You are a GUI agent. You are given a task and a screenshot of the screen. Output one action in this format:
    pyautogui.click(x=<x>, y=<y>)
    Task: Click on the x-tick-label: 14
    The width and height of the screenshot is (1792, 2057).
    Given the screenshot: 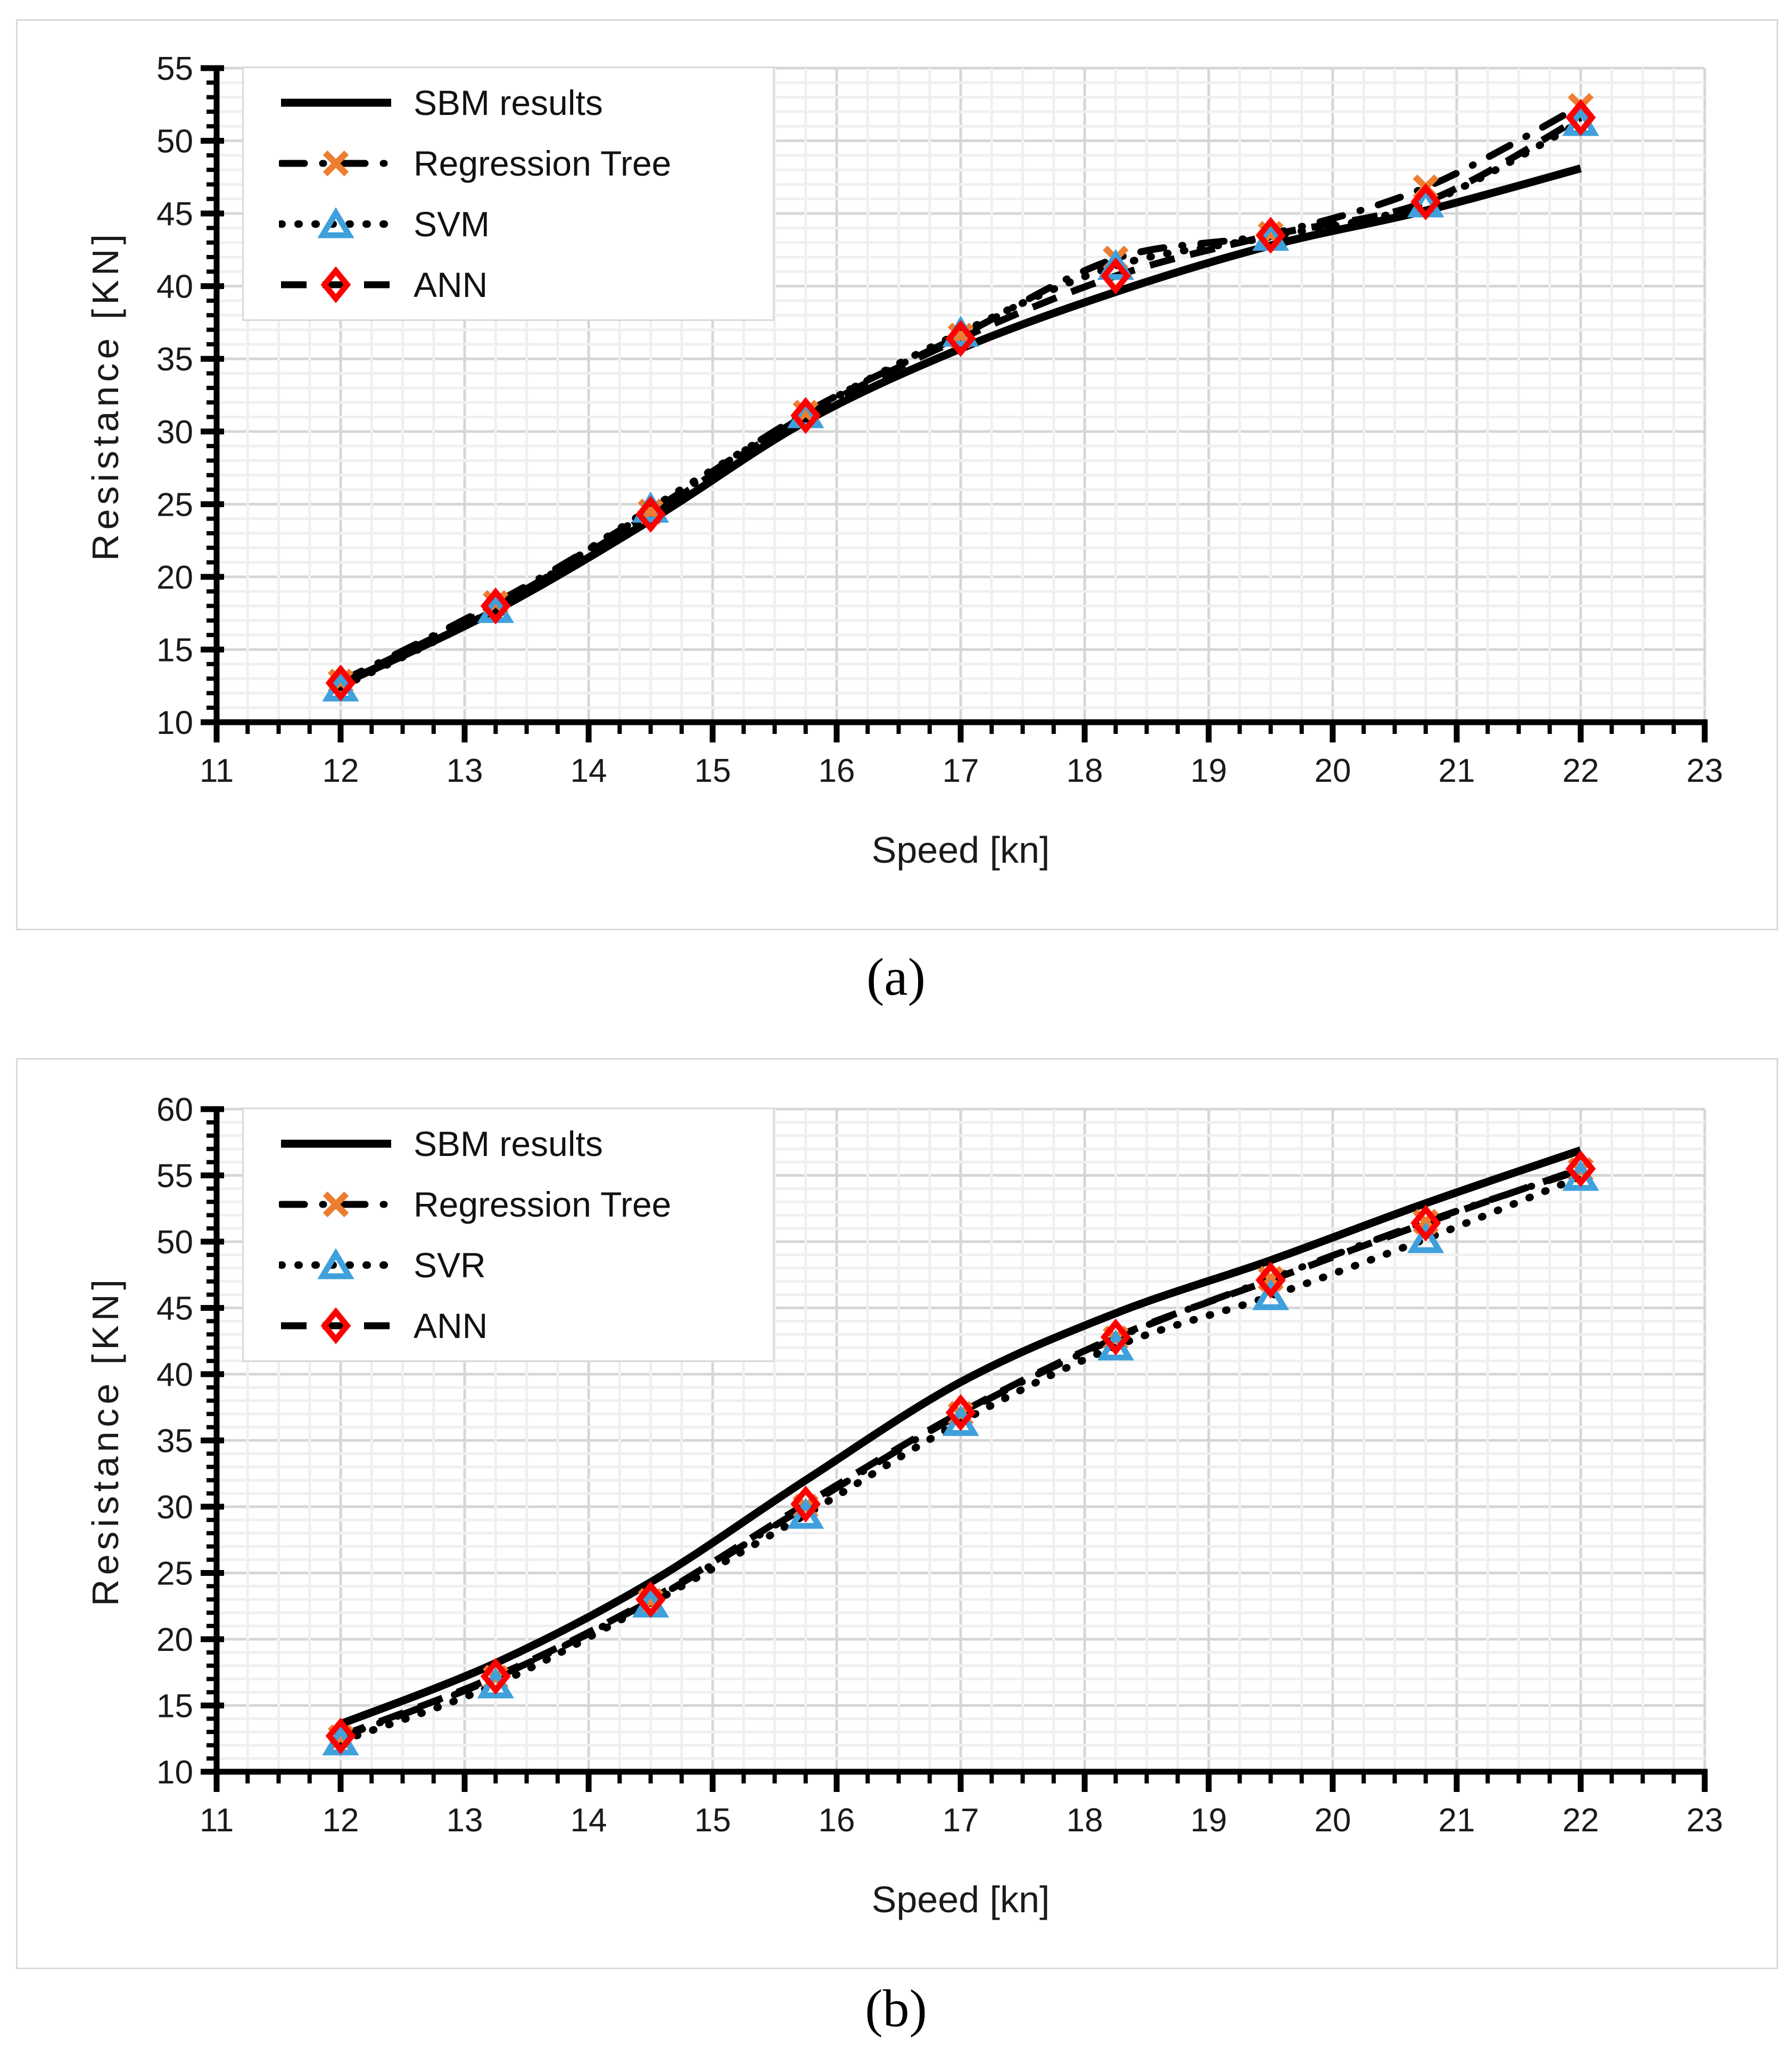 What is the action you would take?
    pyautogui.click(x=589, y=1820)
    